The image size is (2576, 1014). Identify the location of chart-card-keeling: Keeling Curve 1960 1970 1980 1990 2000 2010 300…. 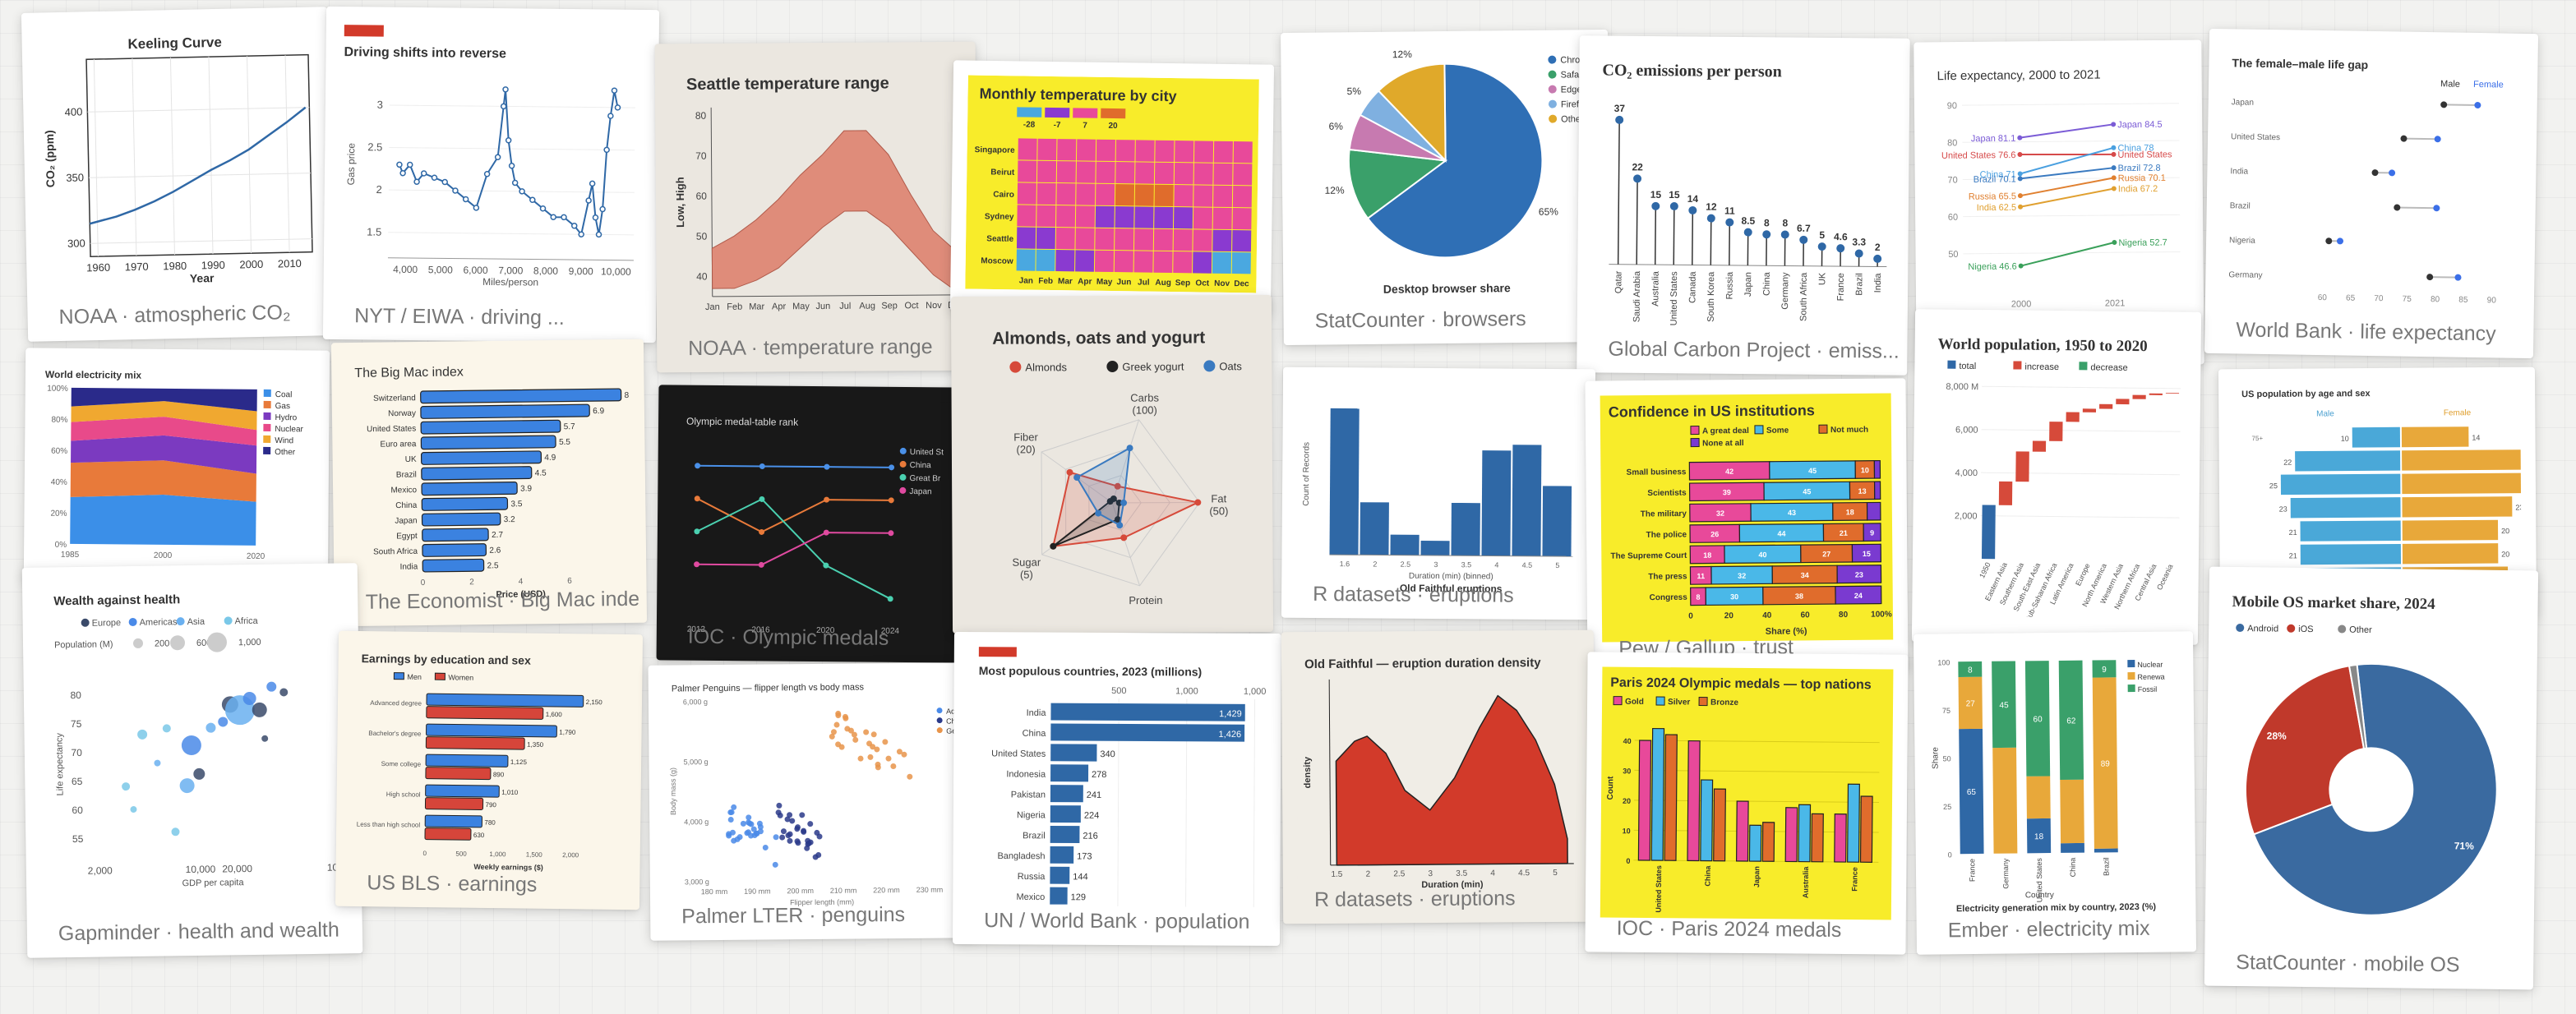
(178, 174).